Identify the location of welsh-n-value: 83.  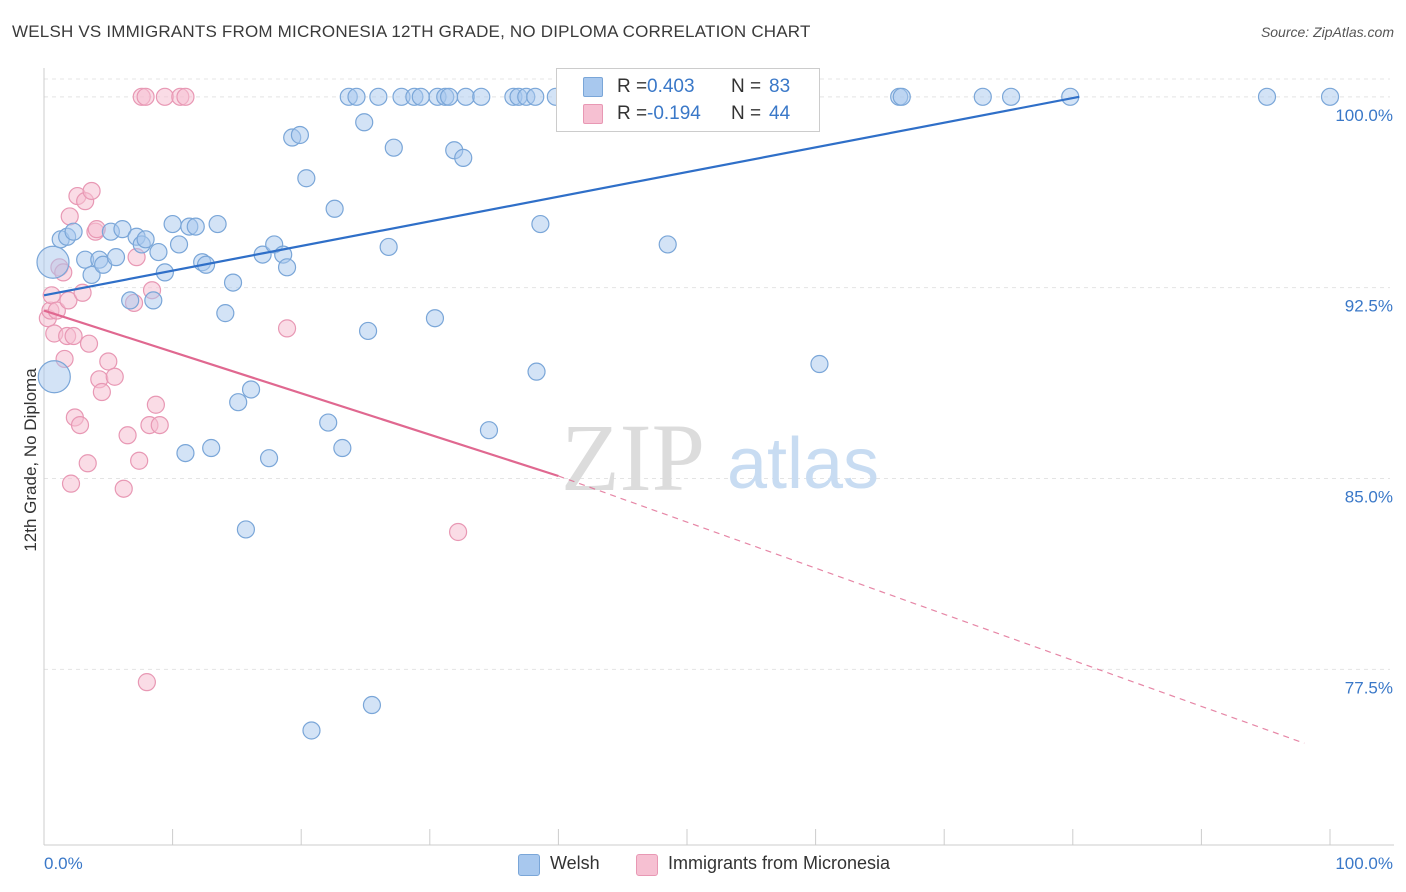
(780, 86).